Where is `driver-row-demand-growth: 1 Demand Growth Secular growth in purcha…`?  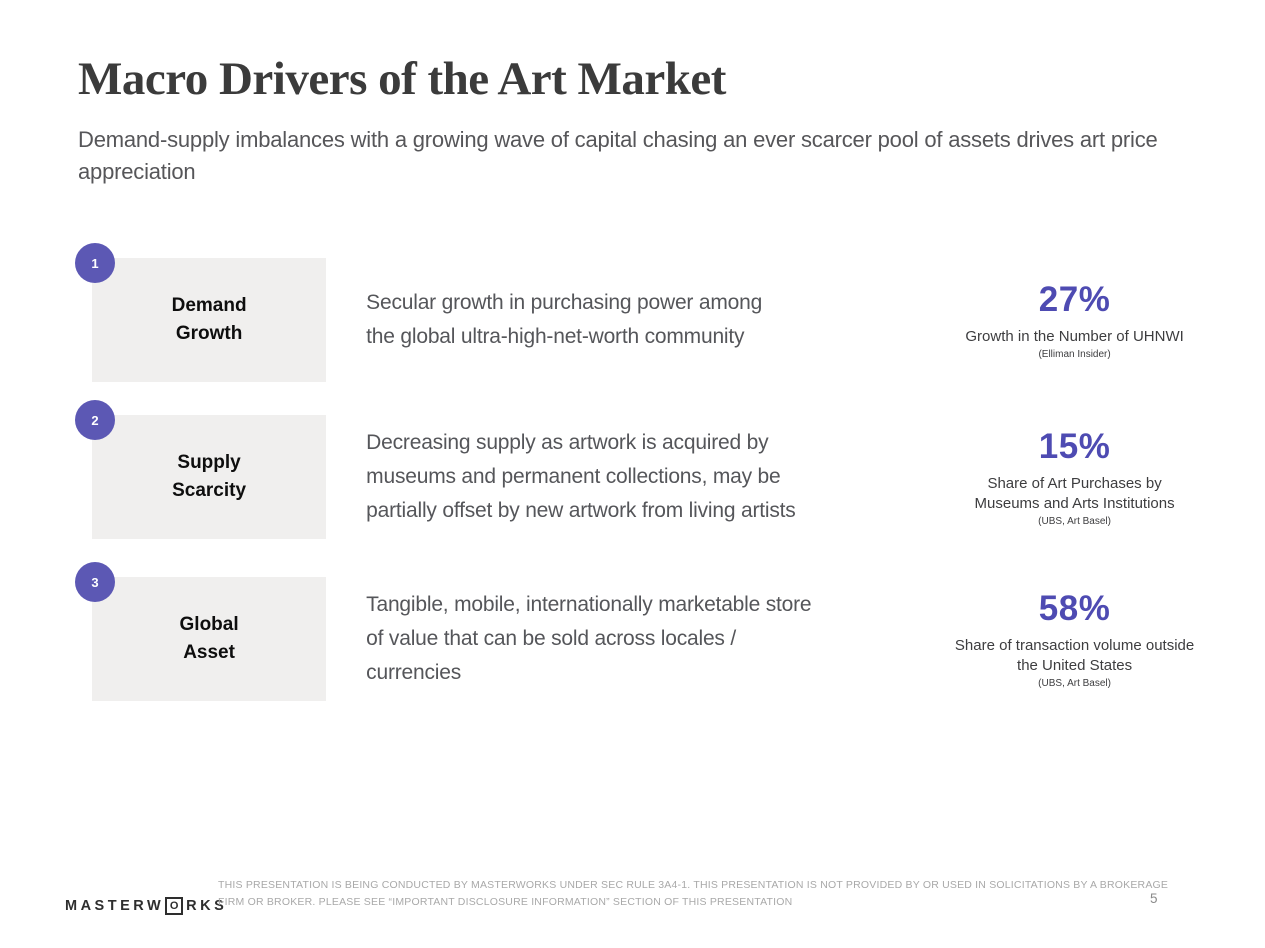 driver-row-demand-growth: 1 Demand Growth Secular growth in purcha… is located at coordinates (653, 312).